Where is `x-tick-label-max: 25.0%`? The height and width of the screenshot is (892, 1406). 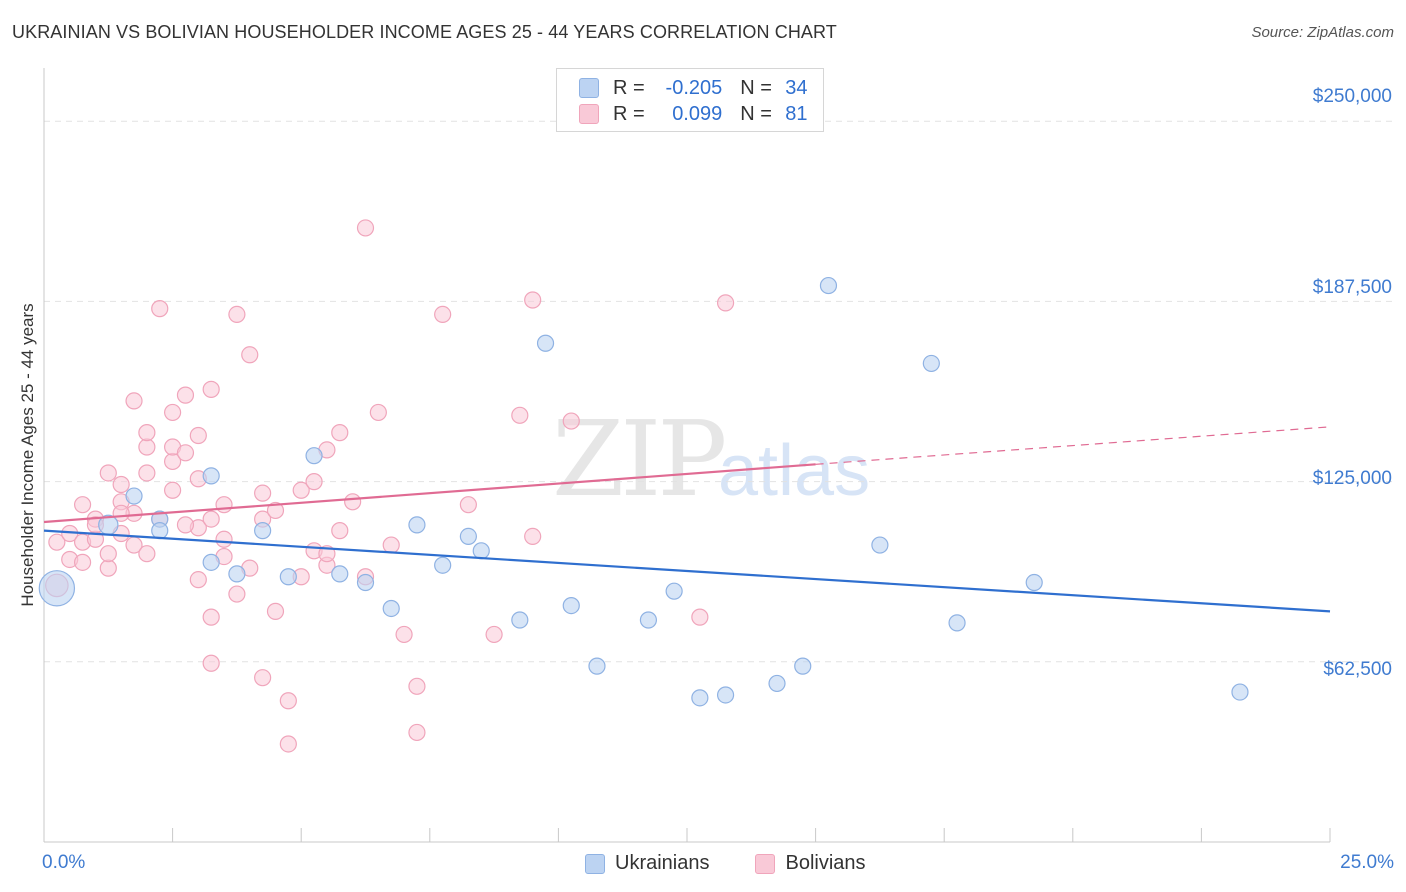 x-tick-label-max: 25.0% is located at coordinates (1367, 862).